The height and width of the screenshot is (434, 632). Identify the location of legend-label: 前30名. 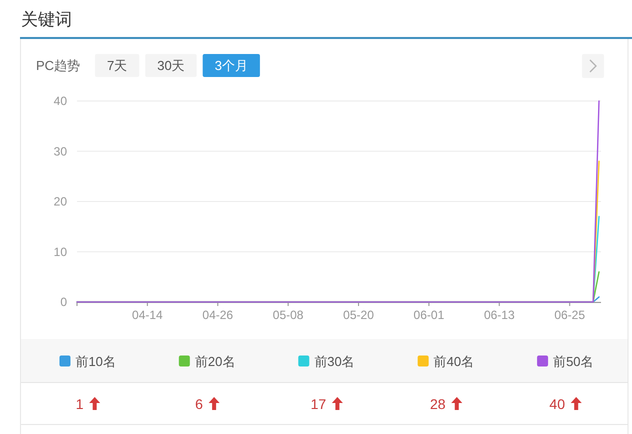
(334, 361).